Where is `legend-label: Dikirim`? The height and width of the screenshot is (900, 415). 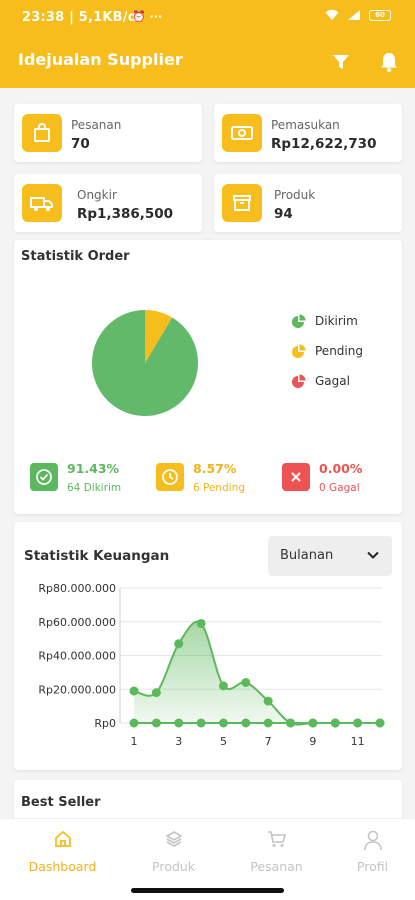
legend-label: Dikirim is located at coordinates (336, 321).